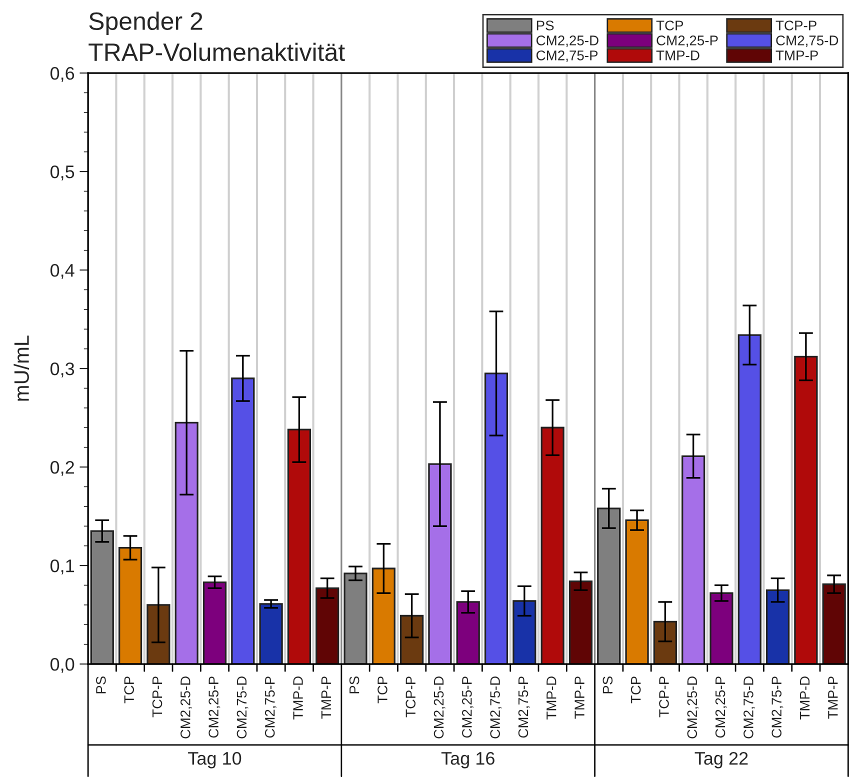 This screenshot has width=855, height=777. I want to click on legend-label: TMP-P, so click(797, 55).